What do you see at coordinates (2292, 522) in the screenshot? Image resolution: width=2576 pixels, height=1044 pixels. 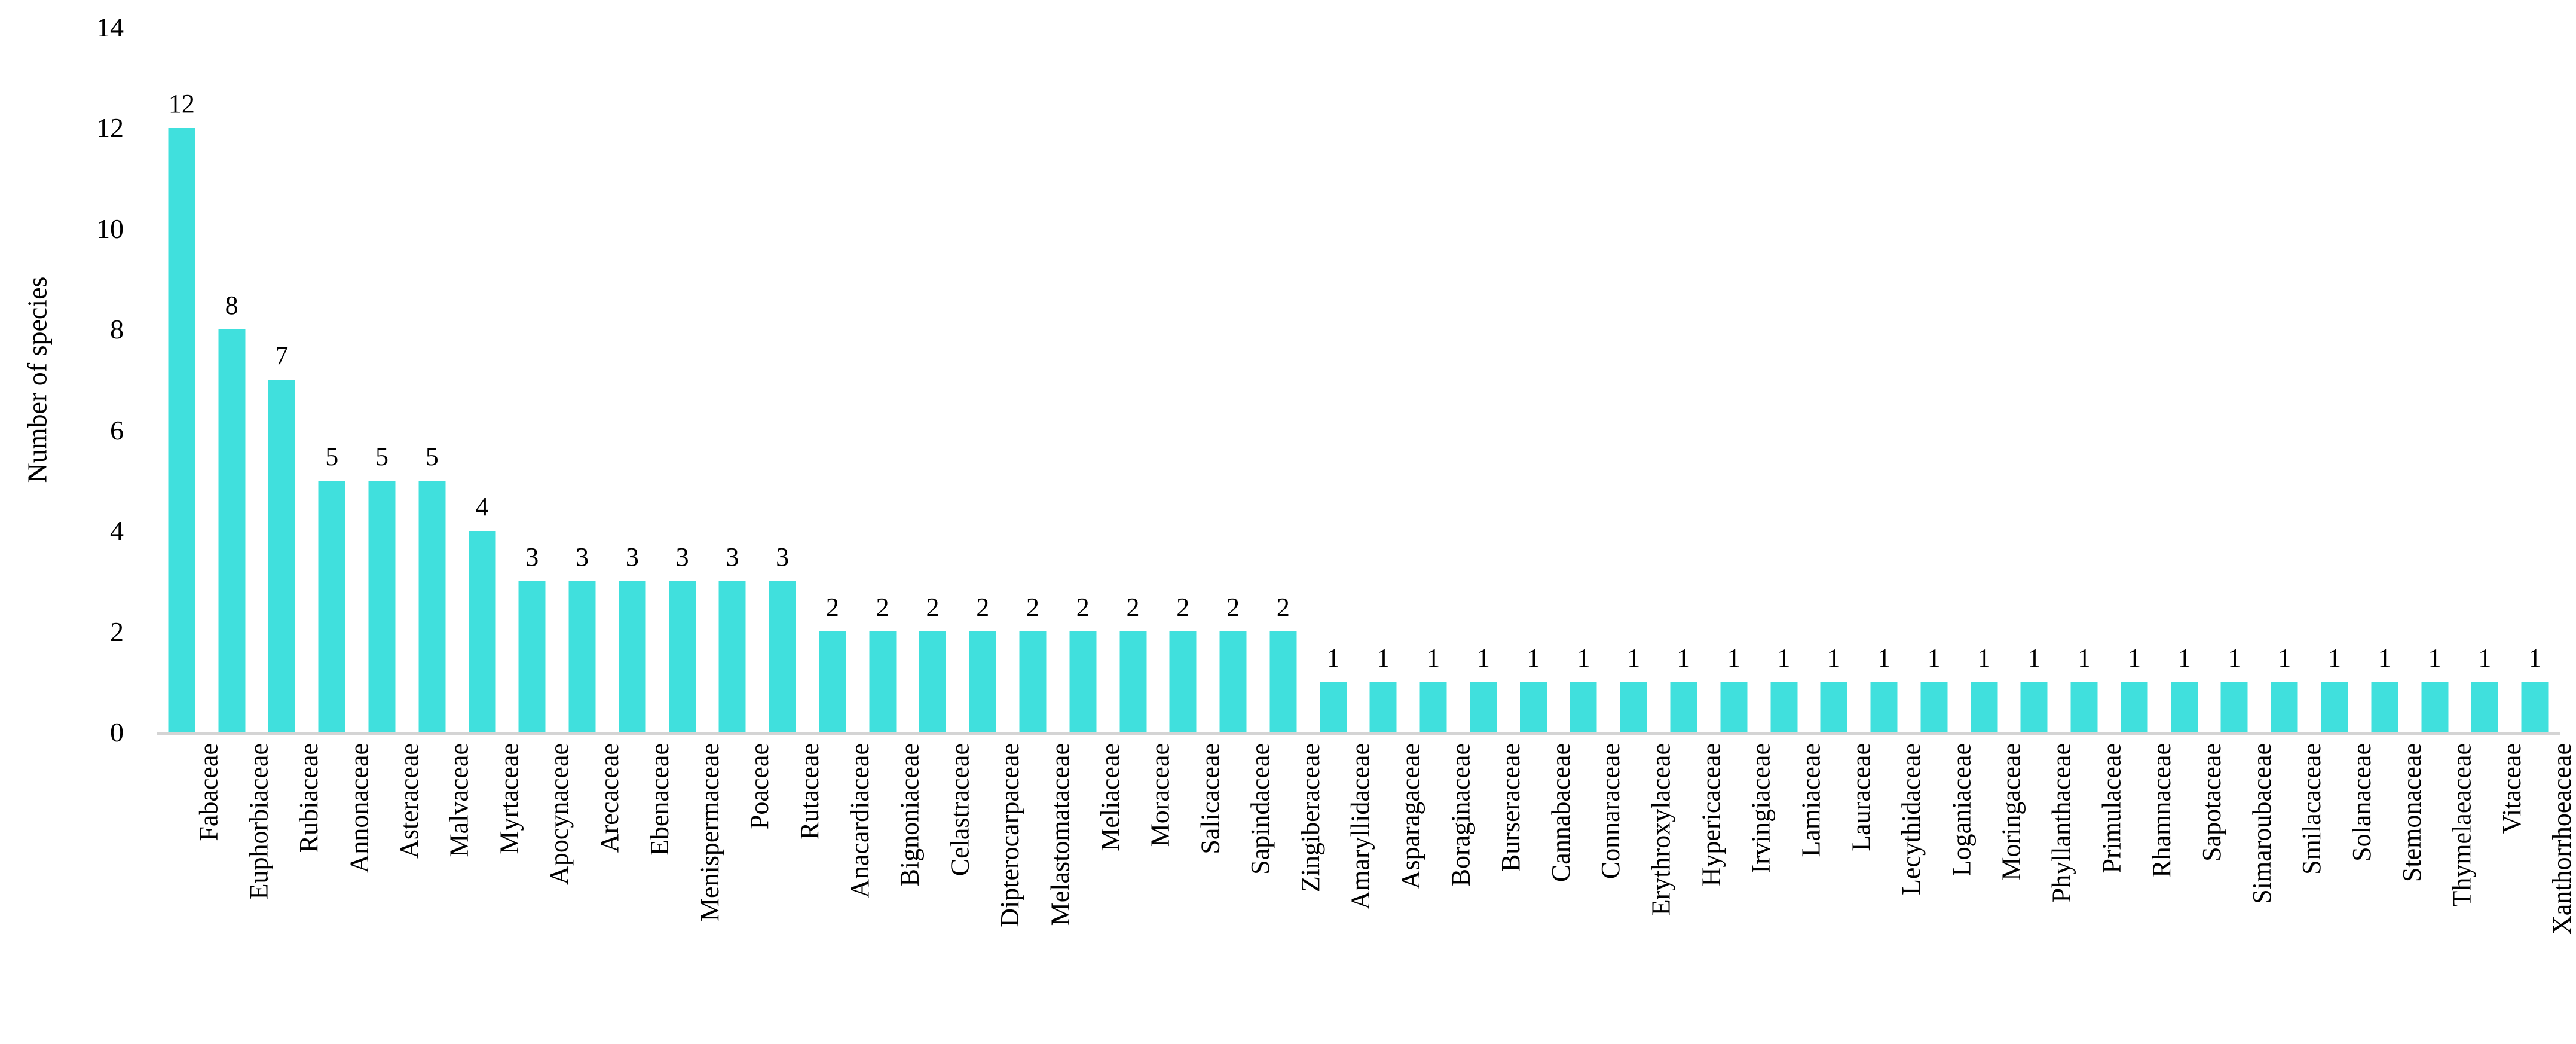 I see `bar-column: 1 Smilacaceae` at bounding box center [2292, 522].